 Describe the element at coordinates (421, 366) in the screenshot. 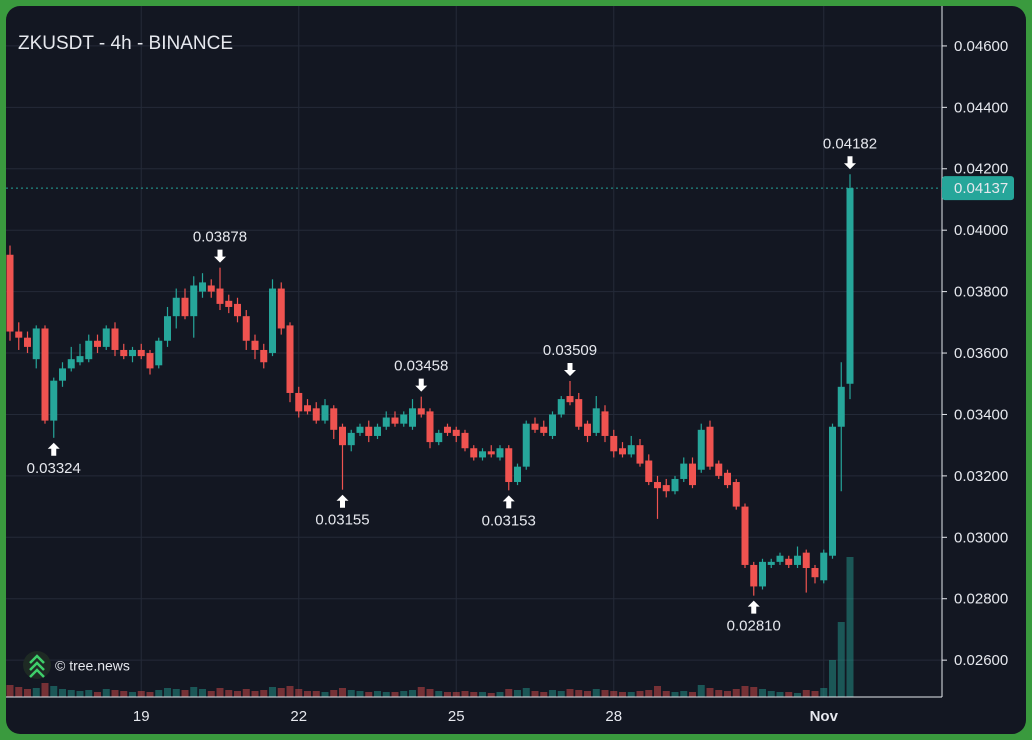

I see `marker-label: 0.03458` at that location.